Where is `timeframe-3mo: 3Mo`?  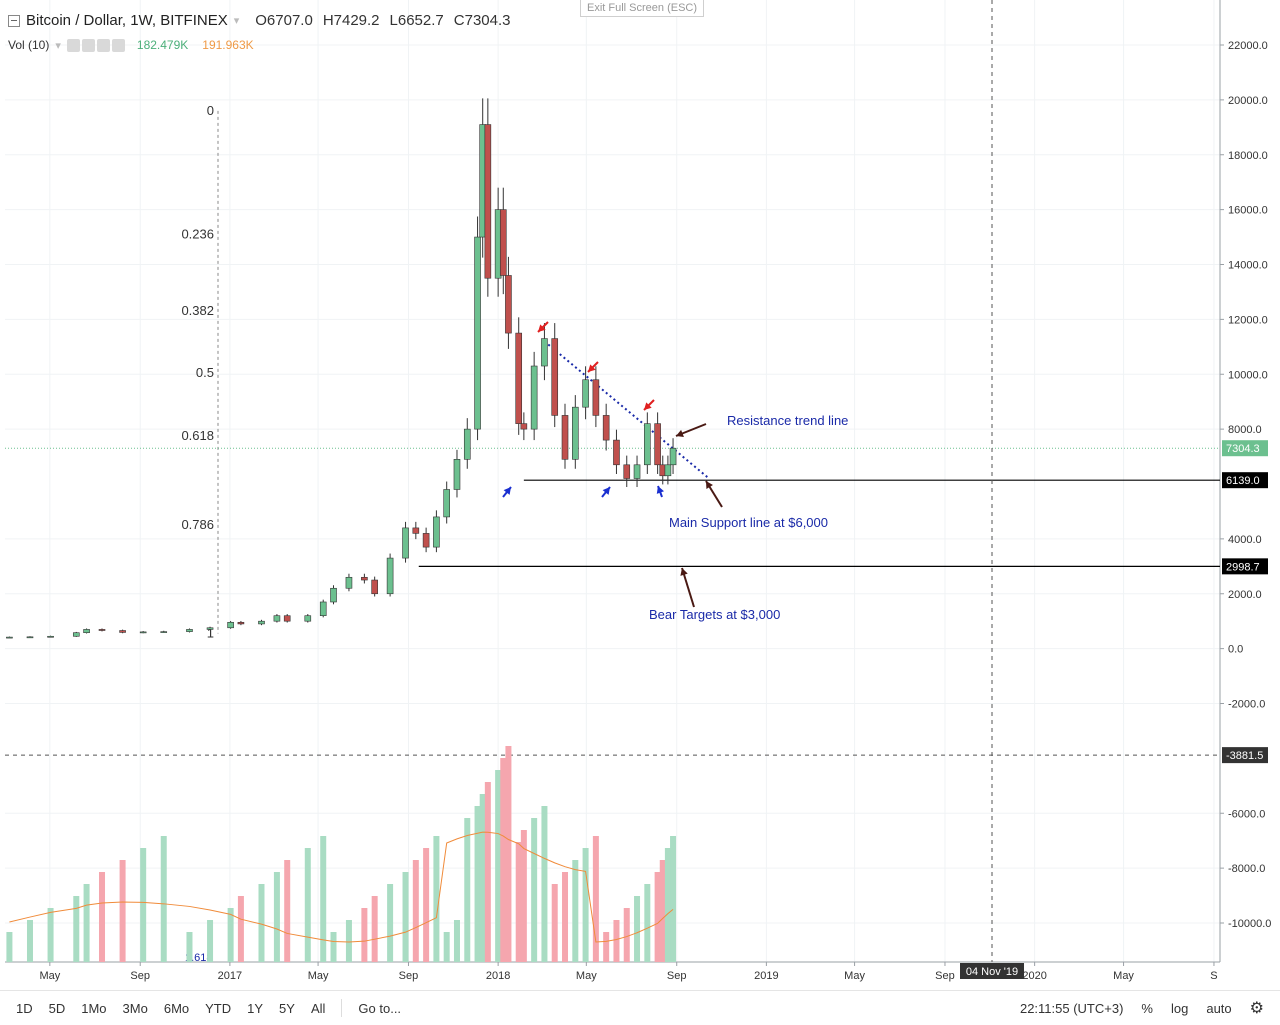
timeframe-3mo: 3Mo is located at coordinates (135, 1008).